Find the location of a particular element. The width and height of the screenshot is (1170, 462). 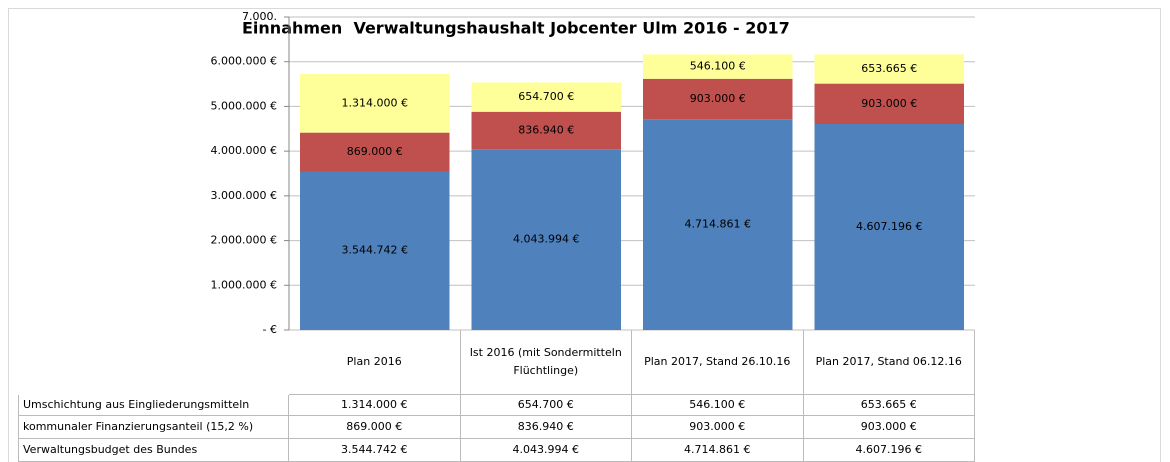

category-cell: Ist 2016 (mit Sondermitteln Flüchtlinge) is located at coordinates (546, 362).